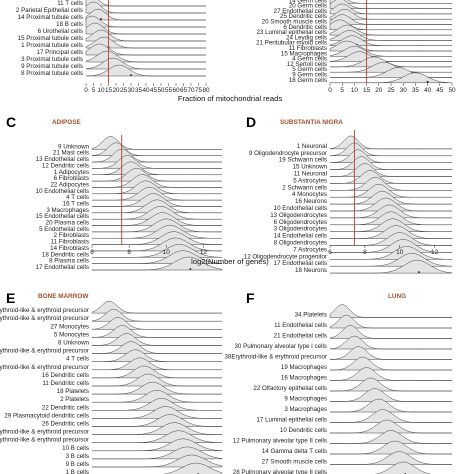 The image size is (474, 474). What do you see at coordinates (50, 17) in the screenshot?
I see `row-label-A-2: 14 Proximal tubule cells` at bounding box center [50, 17].